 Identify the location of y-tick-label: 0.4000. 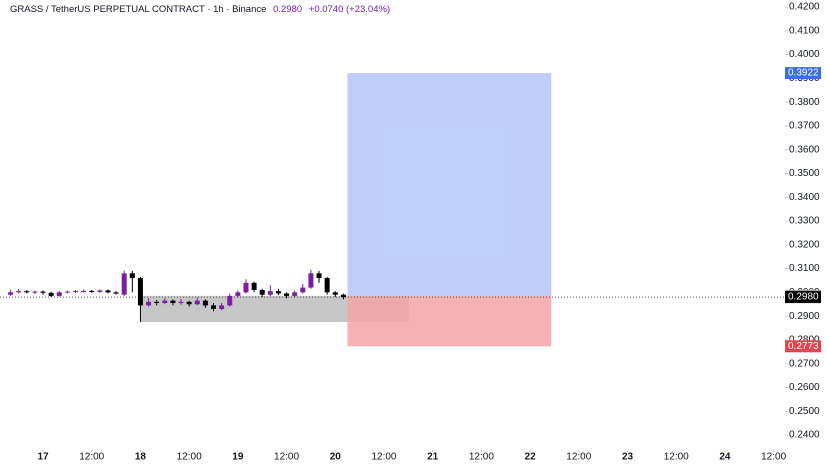
(804, 54).